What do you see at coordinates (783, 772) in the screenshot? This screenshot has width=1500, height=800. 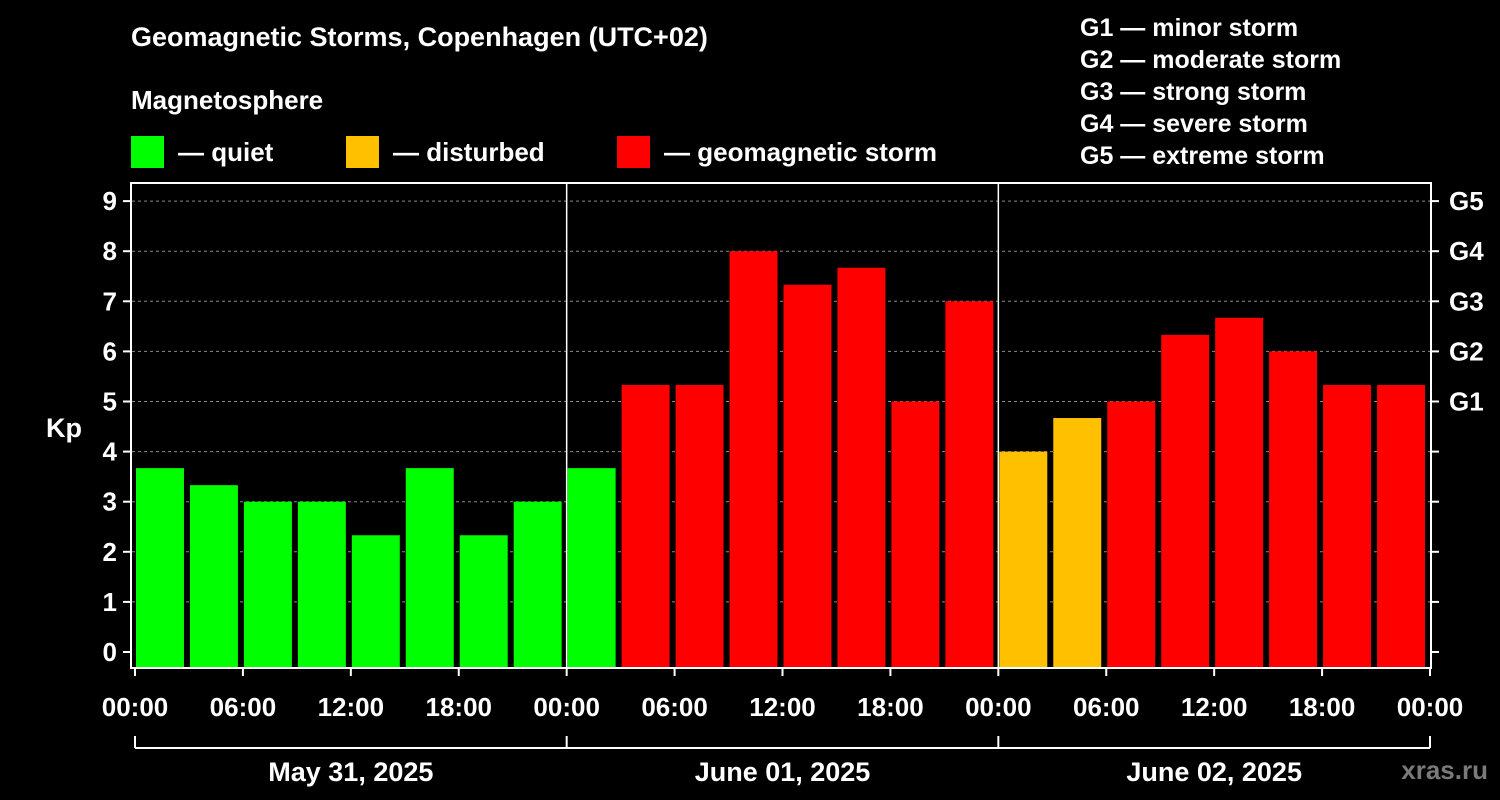 I see `date-label: June 01, 2025` at bounding box center [783, 772].